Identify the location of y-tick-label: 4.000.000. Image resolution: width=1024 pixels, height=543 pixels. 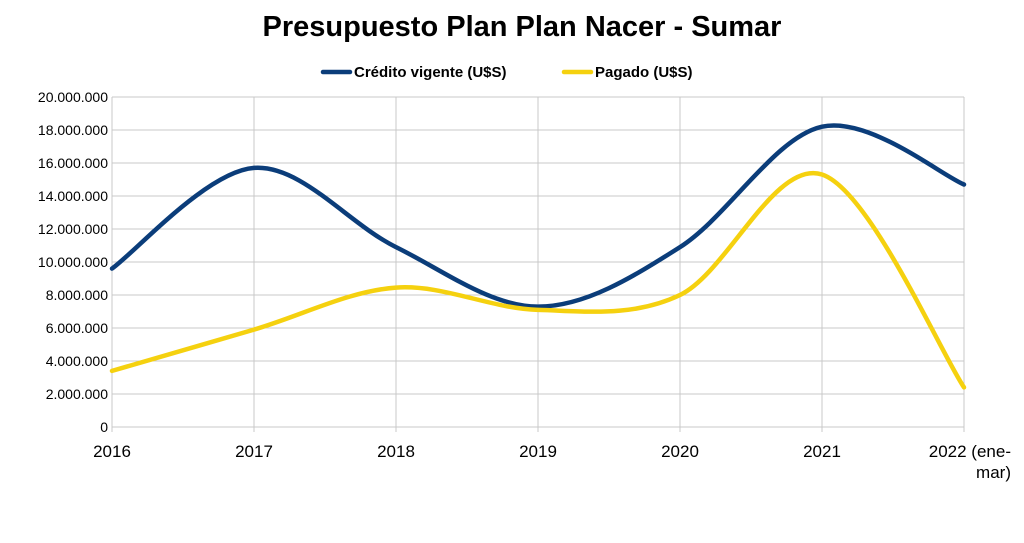
(77, 361).